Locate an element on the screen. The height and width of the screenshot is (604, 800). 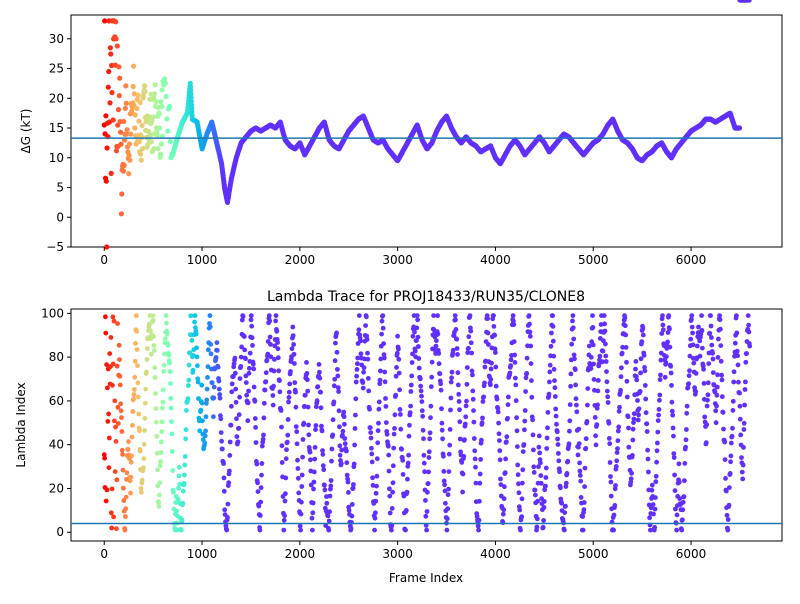
y-tick-label: −5 is located at coordinates (55, 247).